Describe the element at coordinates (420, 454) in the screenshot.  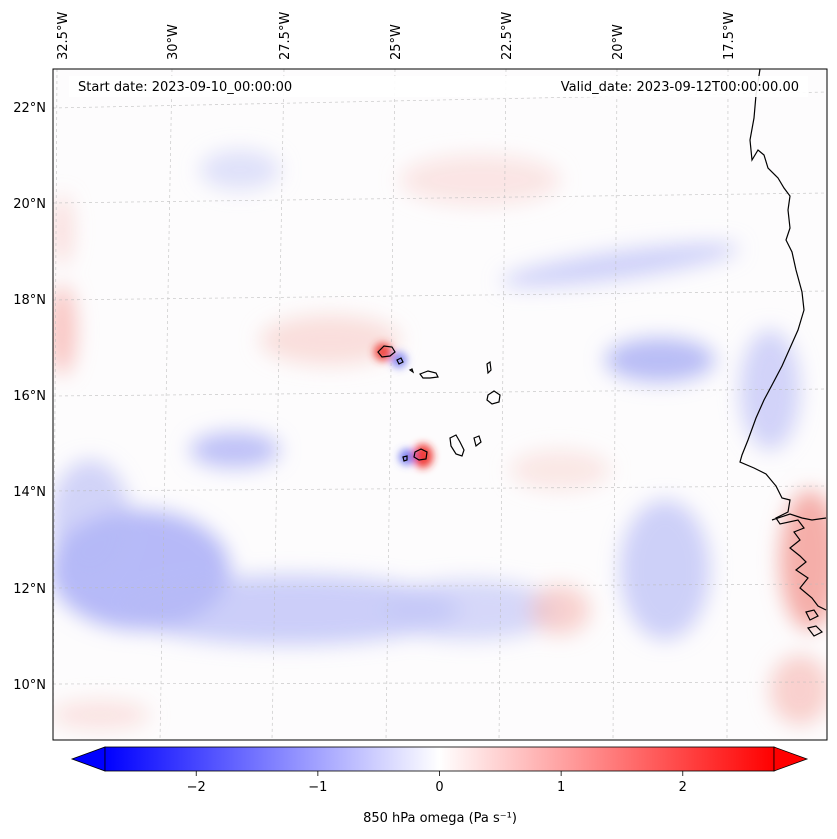
I see `fogo` at that location.